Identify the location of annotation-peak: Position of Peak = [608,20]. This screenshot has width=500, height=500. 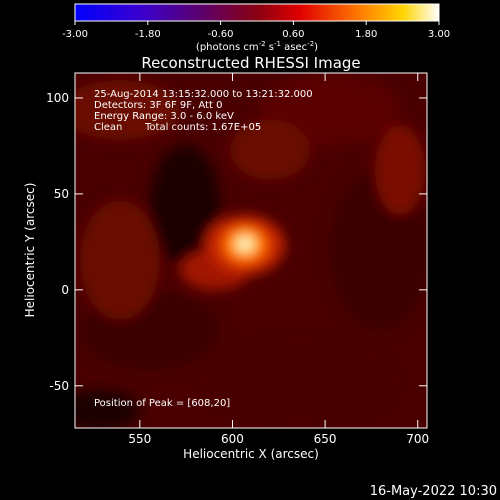
(162, 403).